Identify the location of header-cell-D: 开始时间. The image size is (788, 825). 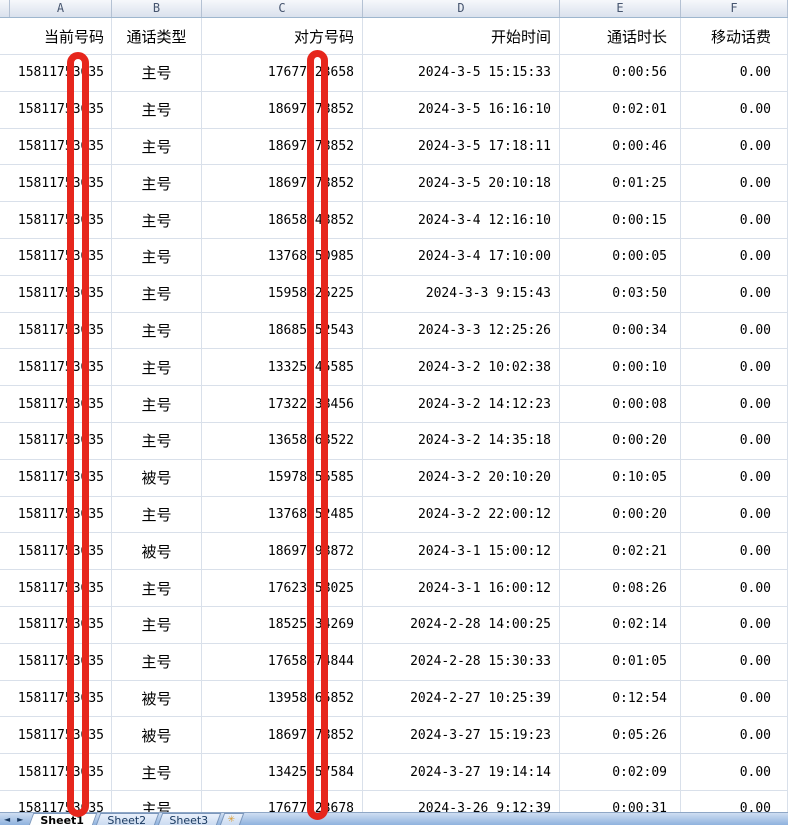
(461, 36).